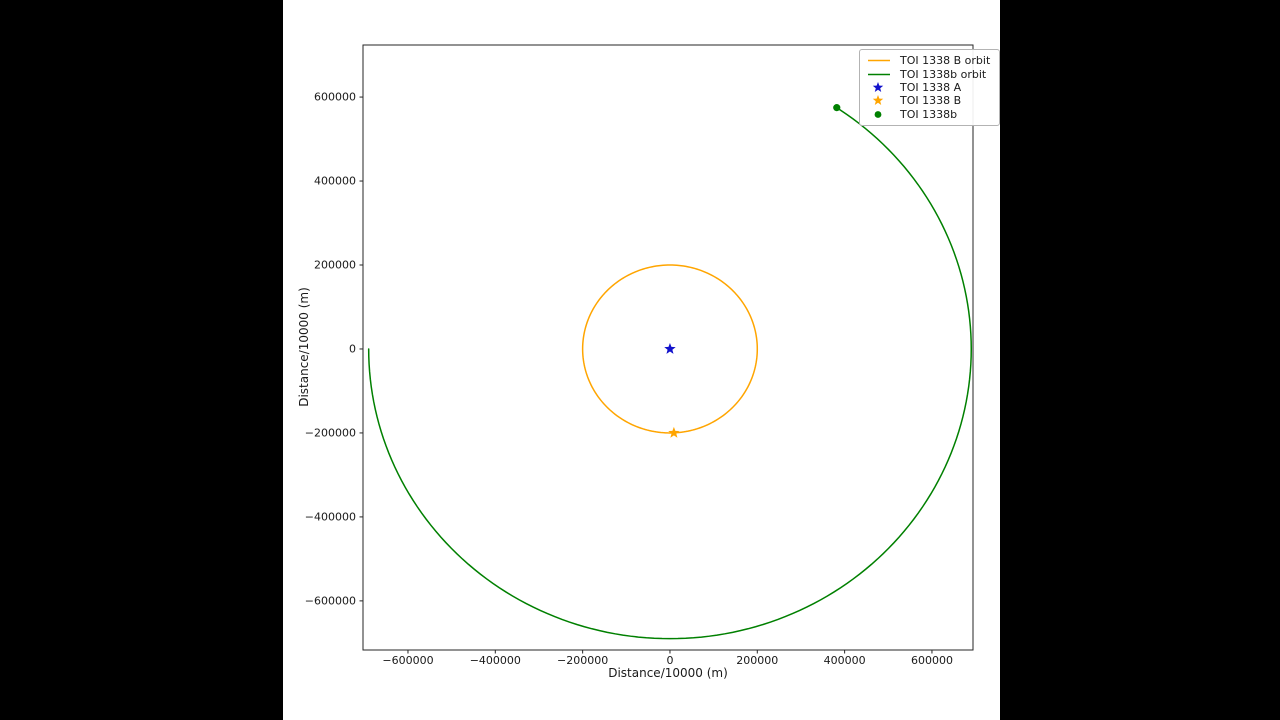  What do you see at coordinates (878, 114) in the screenshot?
I see `legend-dot-icon` at bounding box center [878, 114].